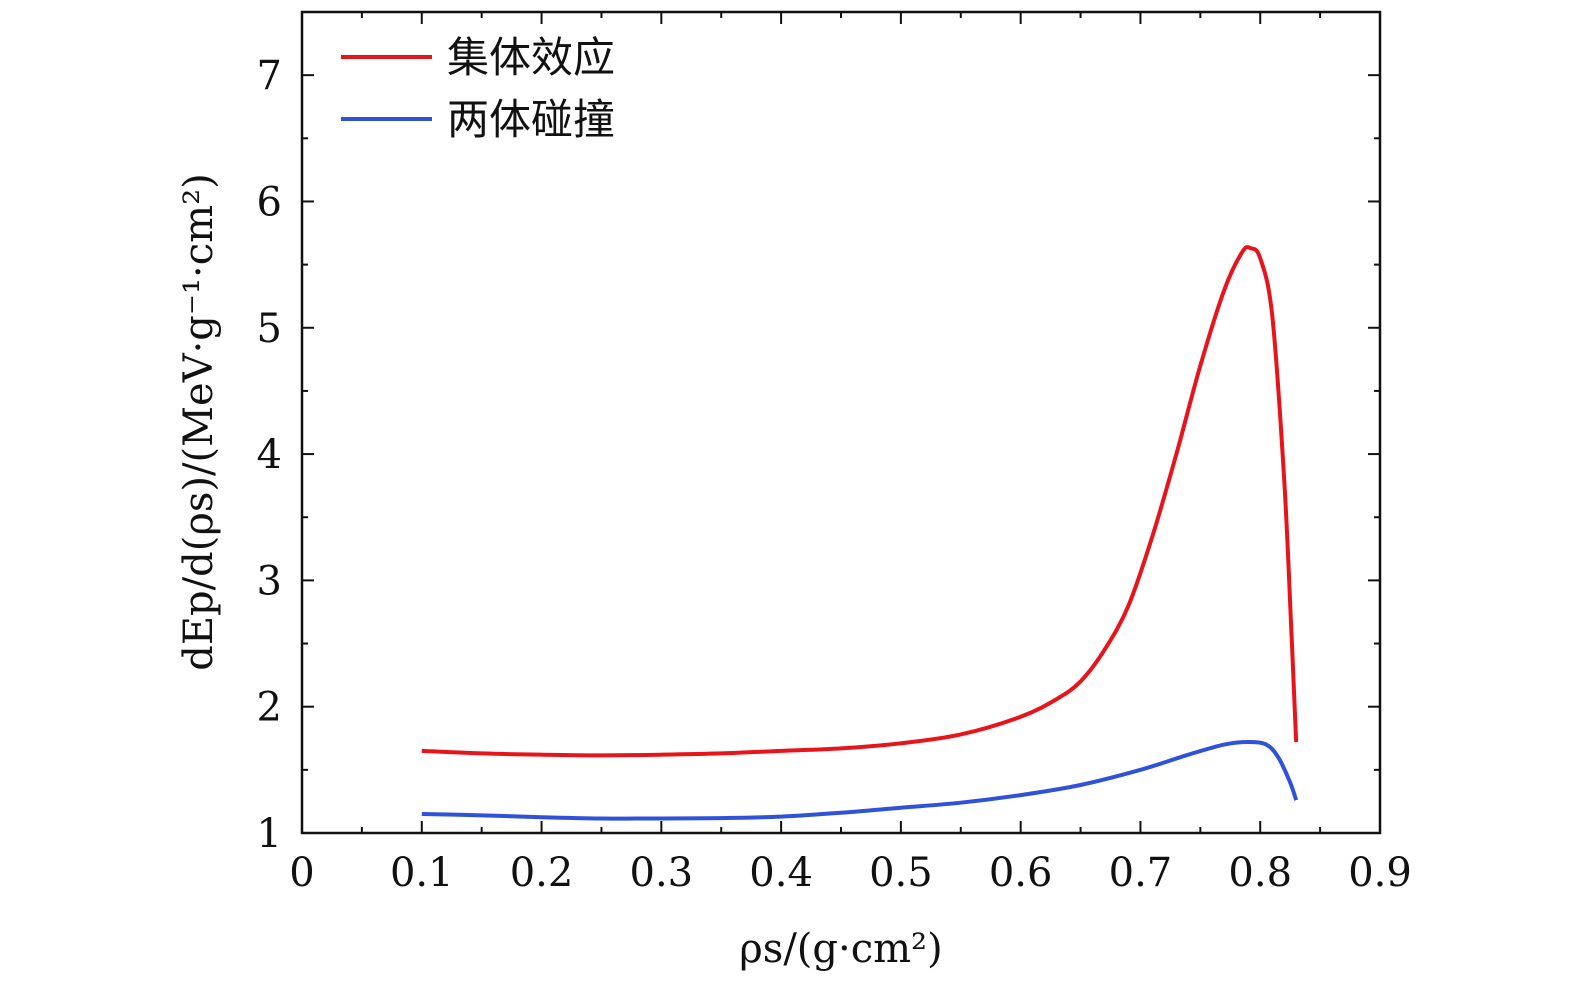  What do you see at coordinates (840, 949) in the screenshot?
I see `x-axis-title: ρs/(g·cm²)` at bounding box center [840, 949].